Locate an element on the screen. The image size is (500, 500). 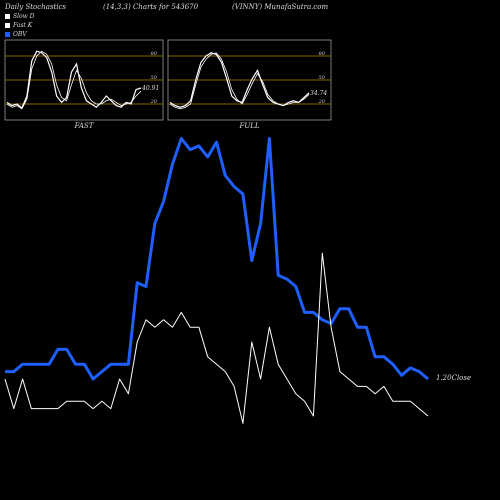
fast-y-tick: 20 is located at coordinates (154, 102).